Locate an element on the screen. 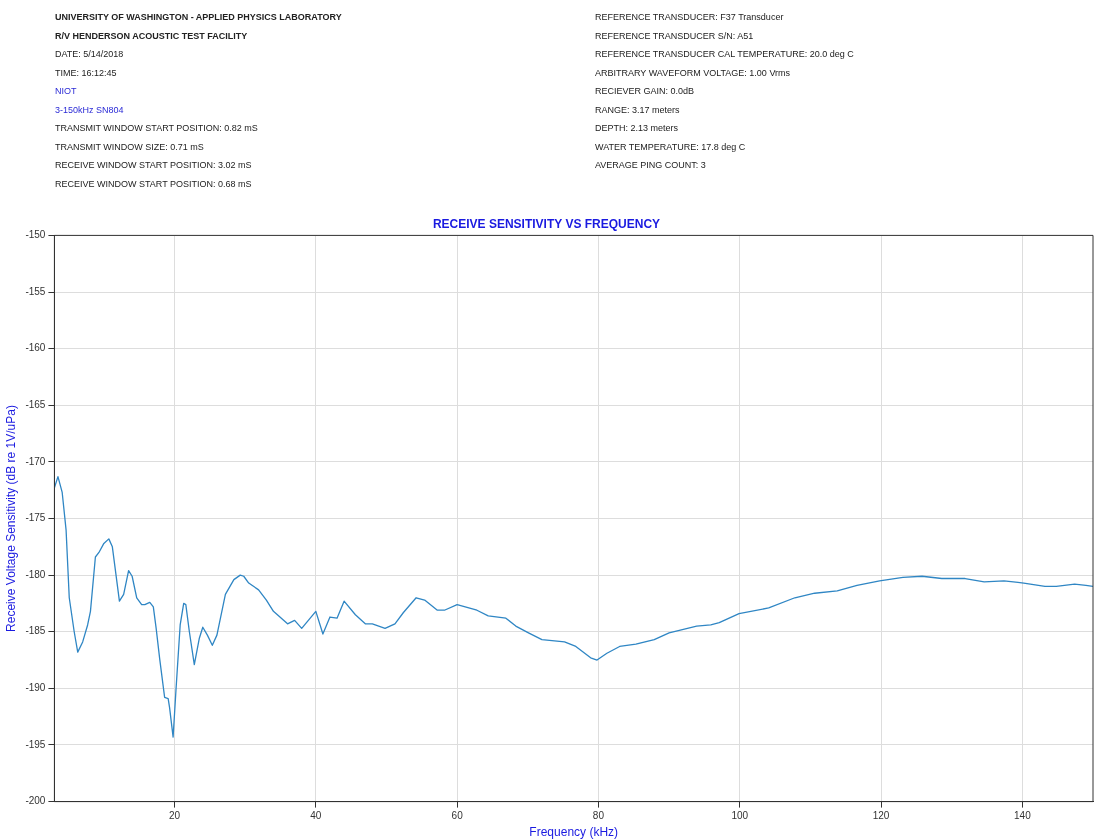 Image resolution: width=1103 pixels, height=840 pixels. text: DEPTH: 2.13 meters is located at coordinates (637, 128).